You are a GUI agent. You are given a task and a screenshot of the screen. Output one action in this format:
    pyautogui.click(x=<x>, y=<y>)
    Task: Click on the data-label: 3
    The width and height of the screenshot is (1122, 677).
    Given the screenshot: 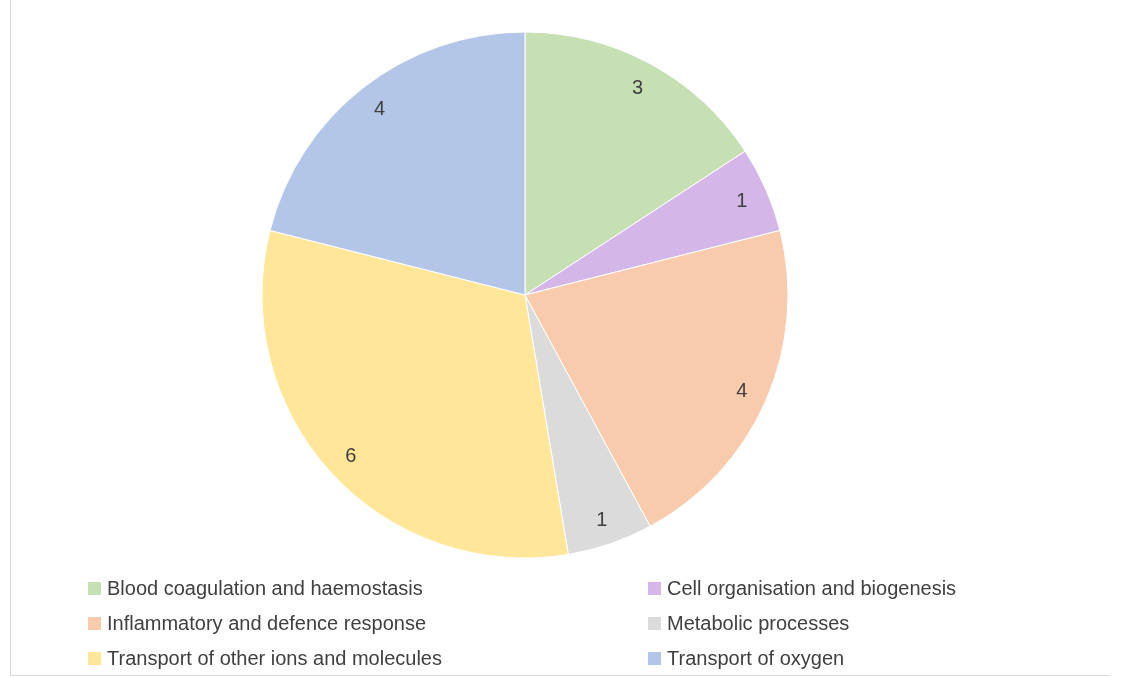 What is the action you would take?
    pyautogui.click(x=638, y=86)
    